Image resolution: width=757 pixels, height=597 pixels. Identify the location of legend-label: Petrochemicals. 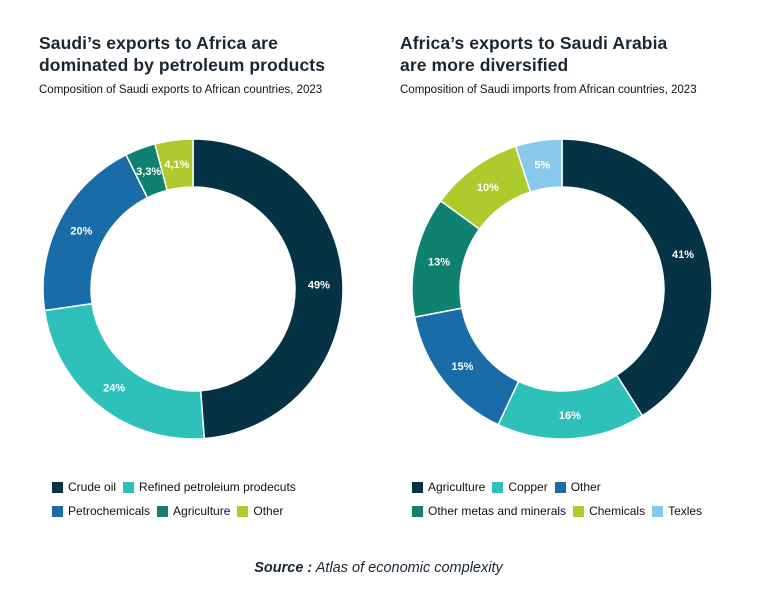
(109, 511).